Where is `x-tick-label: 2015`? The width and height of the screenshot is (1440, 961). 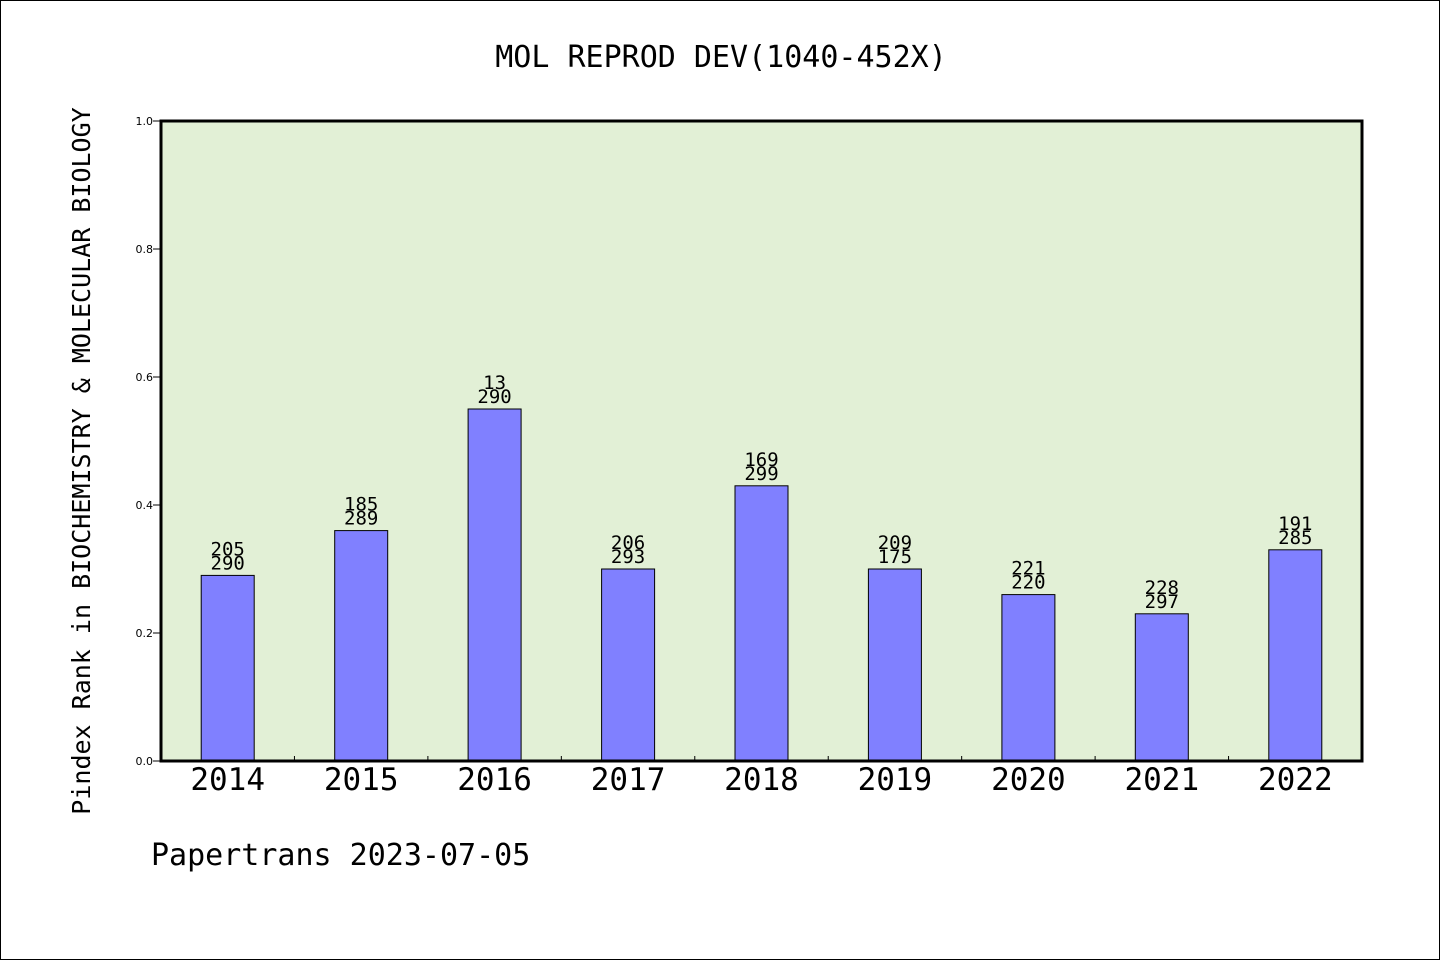 x-tick-label: 2015 is located at coordinates (361, 780).